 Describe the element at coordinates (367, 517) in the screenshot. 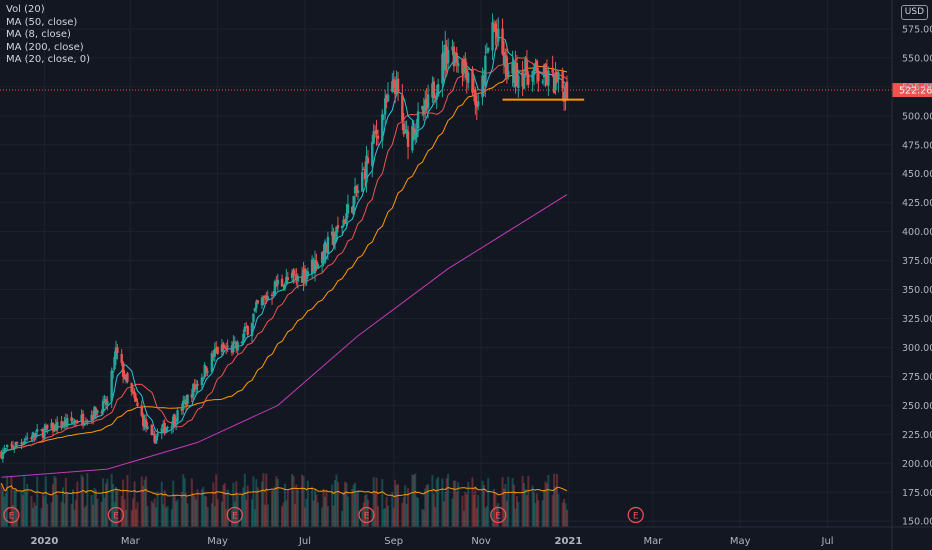

I see `earnings-icon-letter: E` at that location.